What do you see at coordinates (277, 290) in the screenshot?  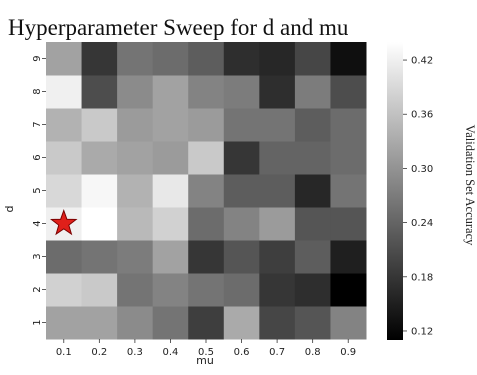 I see `heatmap-cell-d2-mu0.7` at bounding box center [277, 290].